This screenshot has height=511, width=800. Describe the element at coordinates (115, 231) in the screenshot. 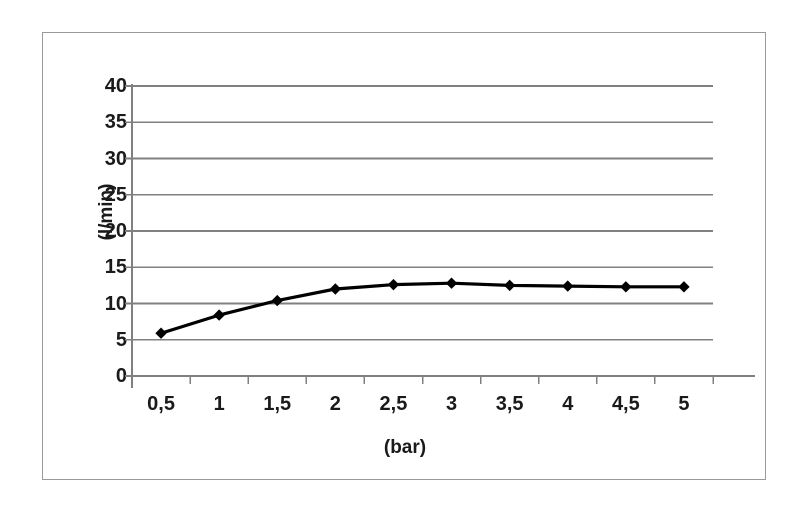

I see `y-tick-label: 20` at that location.